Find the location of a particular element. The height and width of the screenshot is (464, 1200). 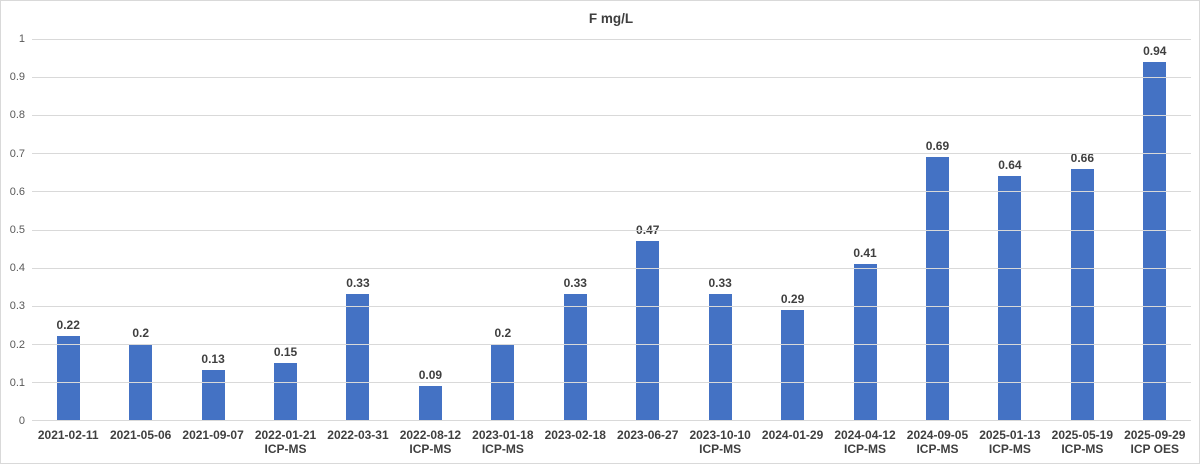

x-axis-label: 2023-06-27 is located at coordinates (648, 442).